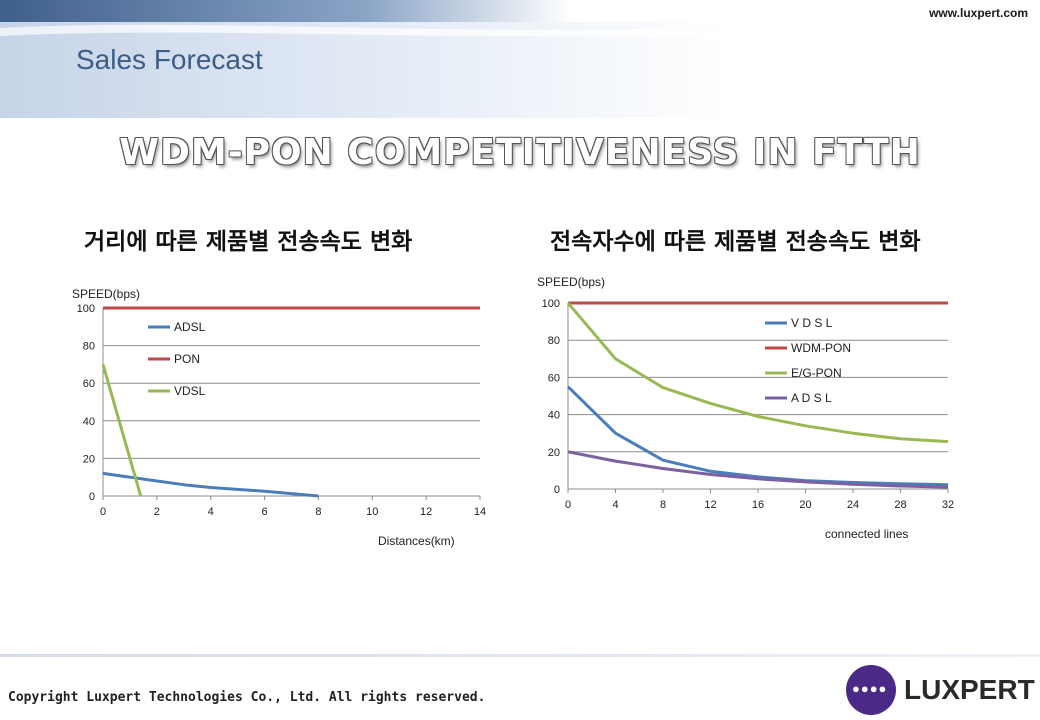 This screenshot has width=1040, height=720. Describe the element at coordinates (758, 469) in the screenshot. I see `series-line-a-d-s-l` at that location.